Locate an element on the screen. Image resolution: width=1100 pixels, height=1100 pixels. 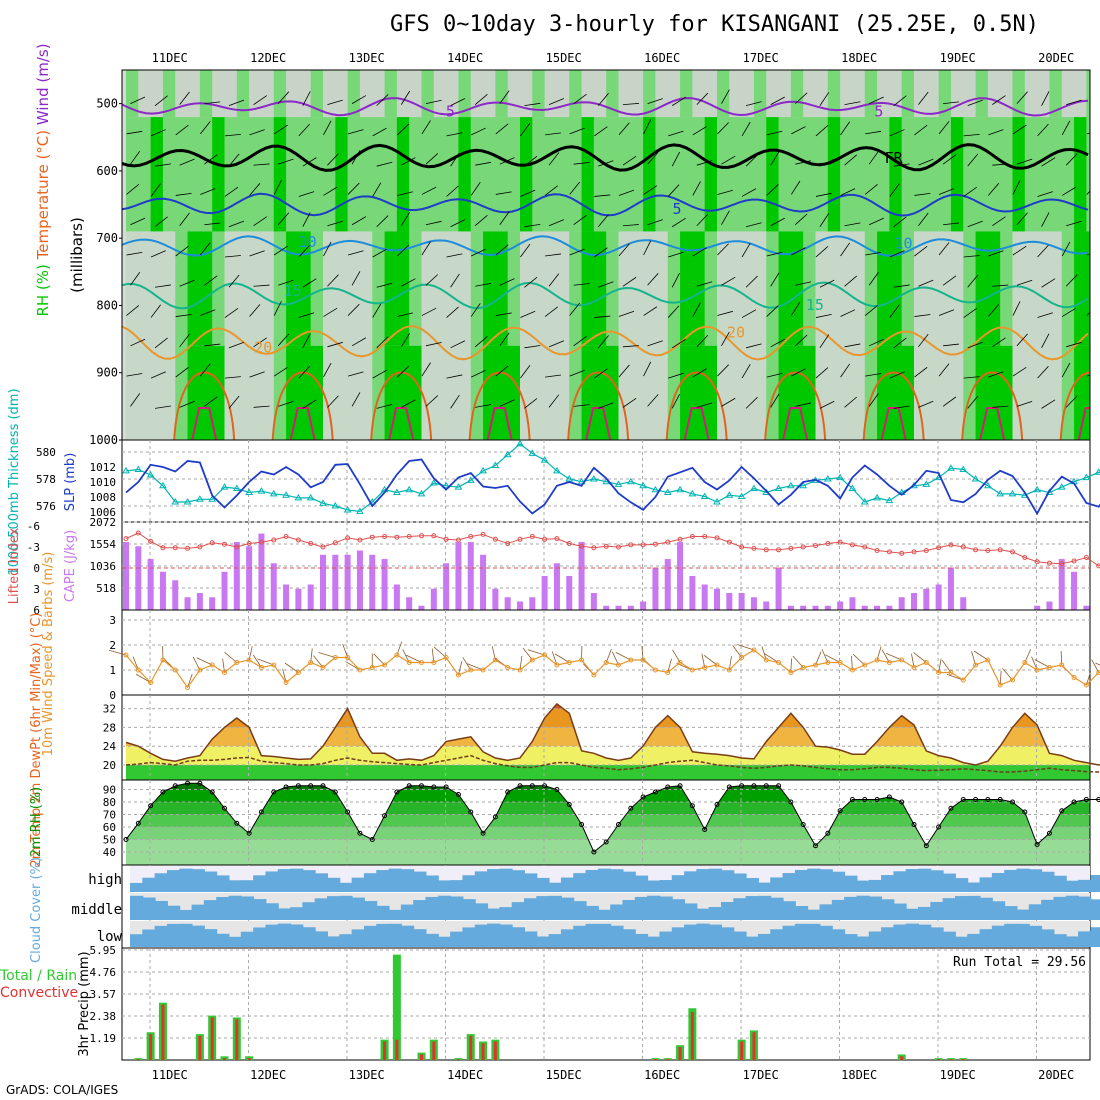
isotherm-label: 15 is located at coordinates (815, 305).